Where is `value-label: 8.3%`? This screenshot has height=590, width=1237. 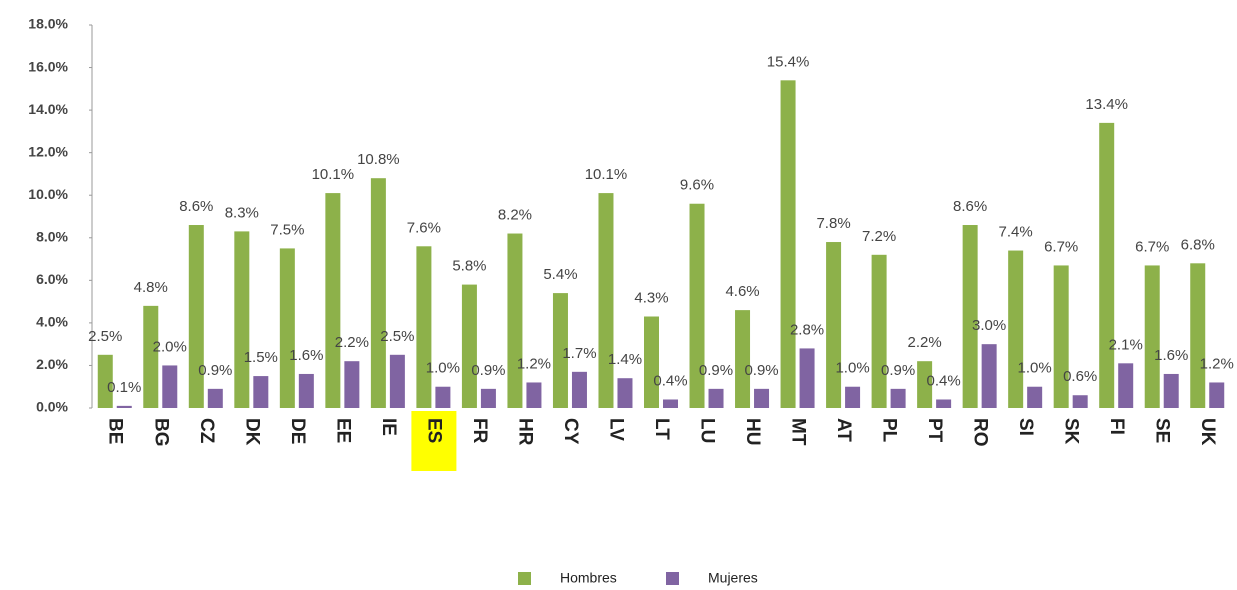
value-label: 8.3% is located at coordinates (242, 212).